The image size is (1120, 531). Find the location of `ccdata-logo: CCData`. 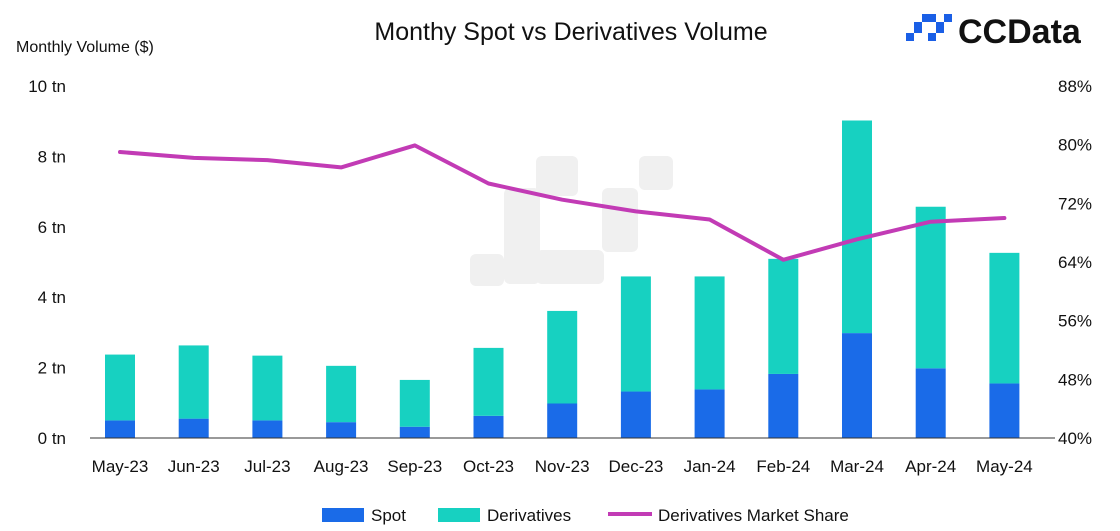

ccdata-logo: CCData is located at coordinates (994, 32).